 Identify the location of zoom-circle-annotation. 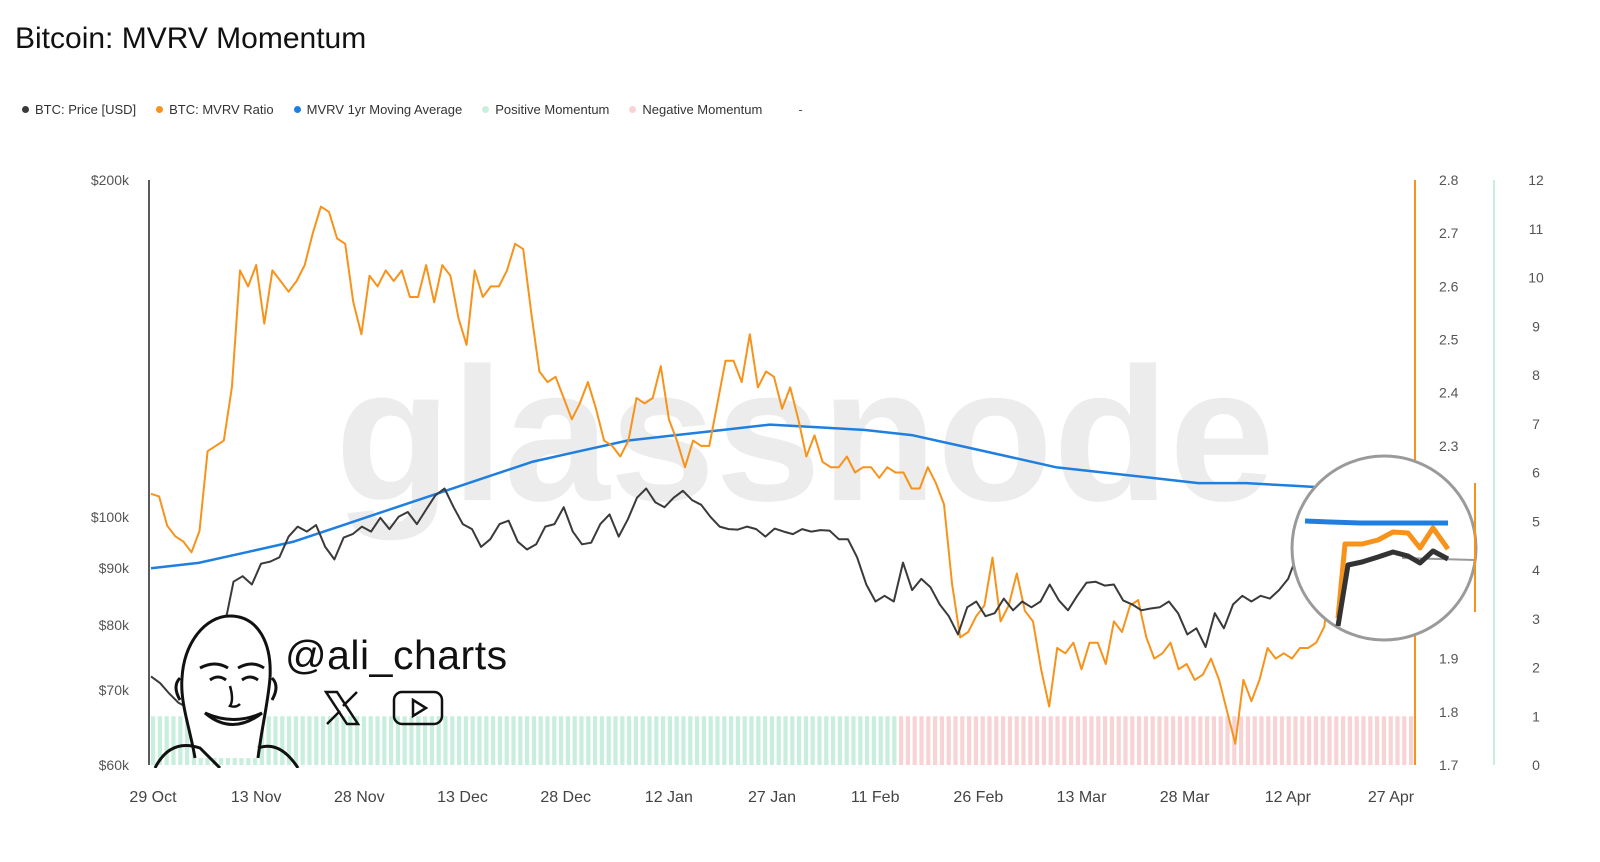
(1384, 548).